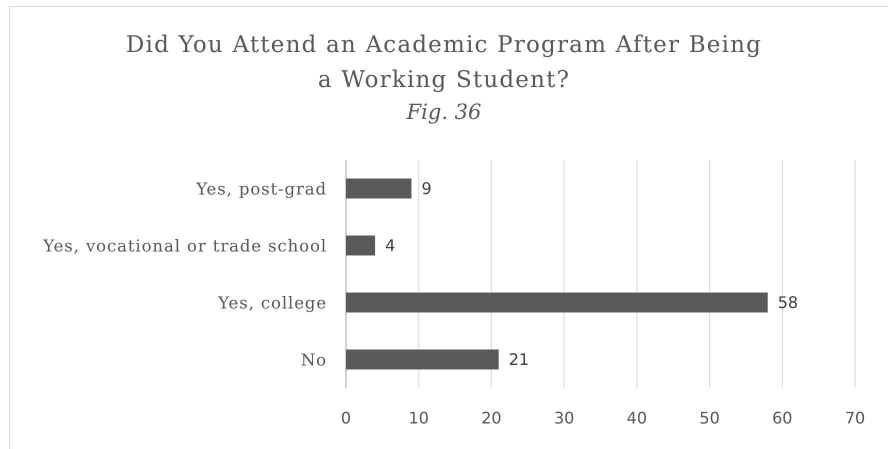  I want to click on x-tick-label: 10, so click(418, 418).